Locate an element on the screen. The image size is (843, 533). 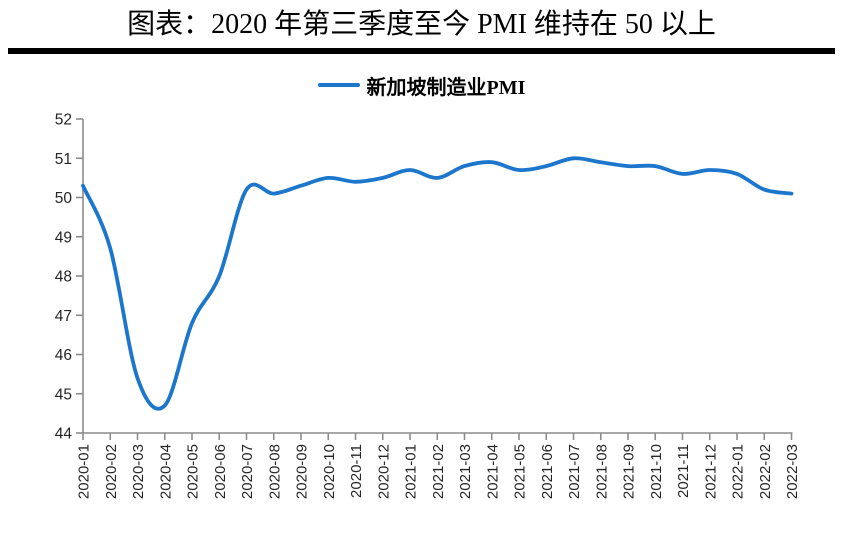
x-tick-label: 2022-03 is located at coordinates (792, 471).